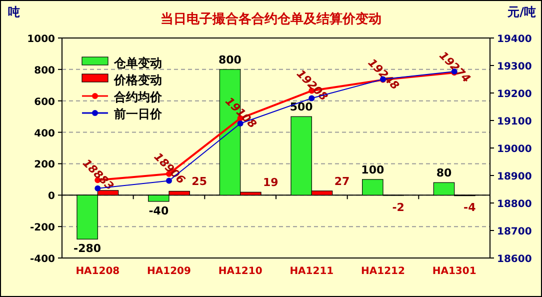 The height and width of the screenshot is (297, 542). I want to click on chart-title: 当日电子撮合各合约仓单及结算价变动, so click(271, 19).